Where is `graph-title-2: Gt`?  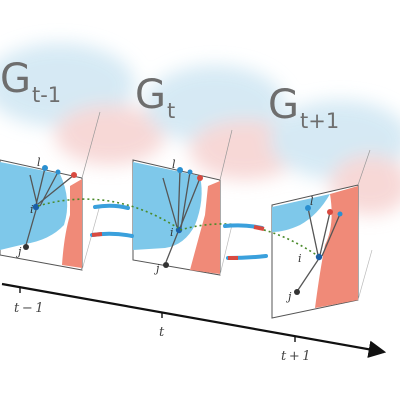
graph-title-2: Gt is located at coordinates (155, 97).